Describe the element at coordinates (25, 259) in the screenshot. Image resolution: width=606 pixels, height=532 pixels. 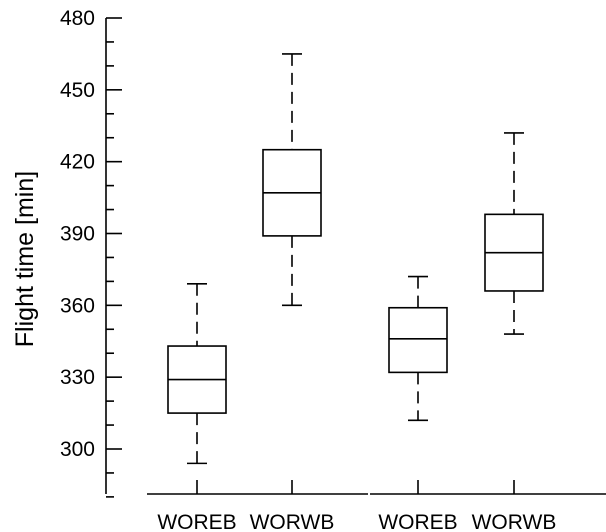
I see `y-axis-title: Flight time [min]` at that location.